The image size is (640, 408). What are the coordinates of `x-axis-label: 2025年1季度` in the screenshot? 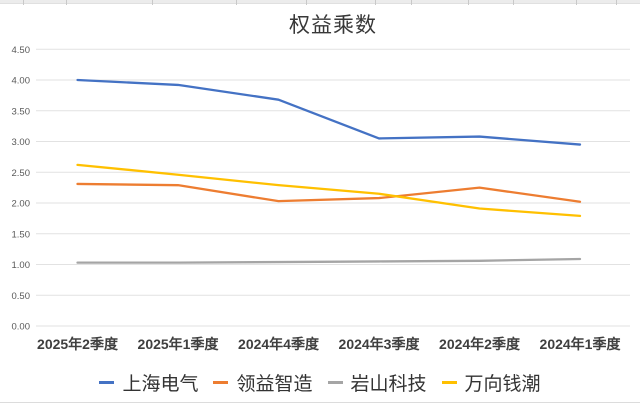 It's located at (178, 344).